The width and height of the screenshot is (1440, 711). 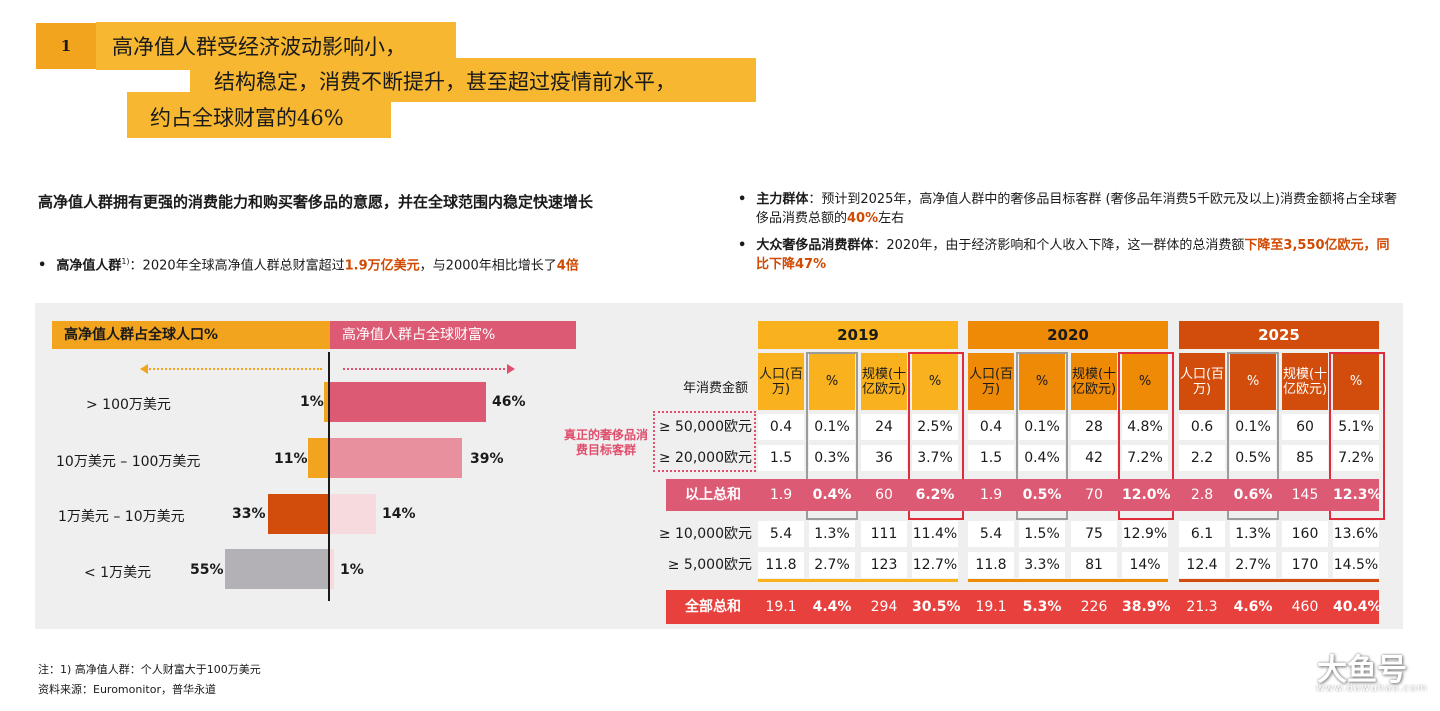 What do you see at coordinates (127, 689) in the screenshot?
I see `source-note: 资料来源：Euromonitor，普华永道` at bounding box center [127, 689].